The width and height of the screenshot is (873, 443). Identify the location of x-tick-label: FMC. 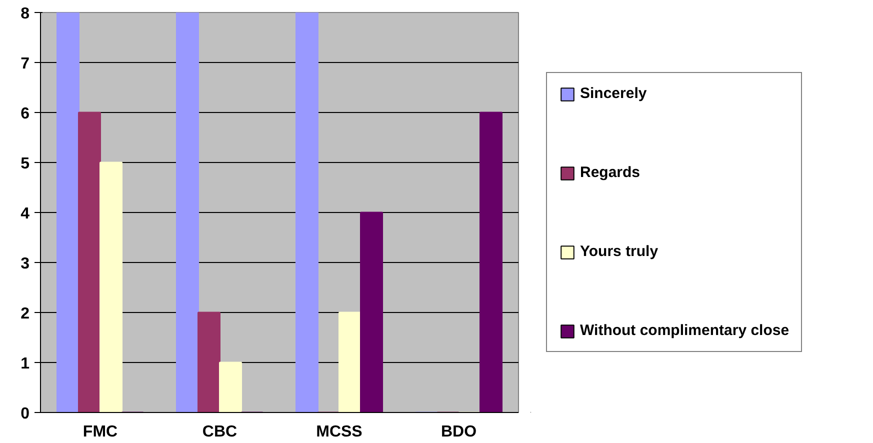
(100, 432).